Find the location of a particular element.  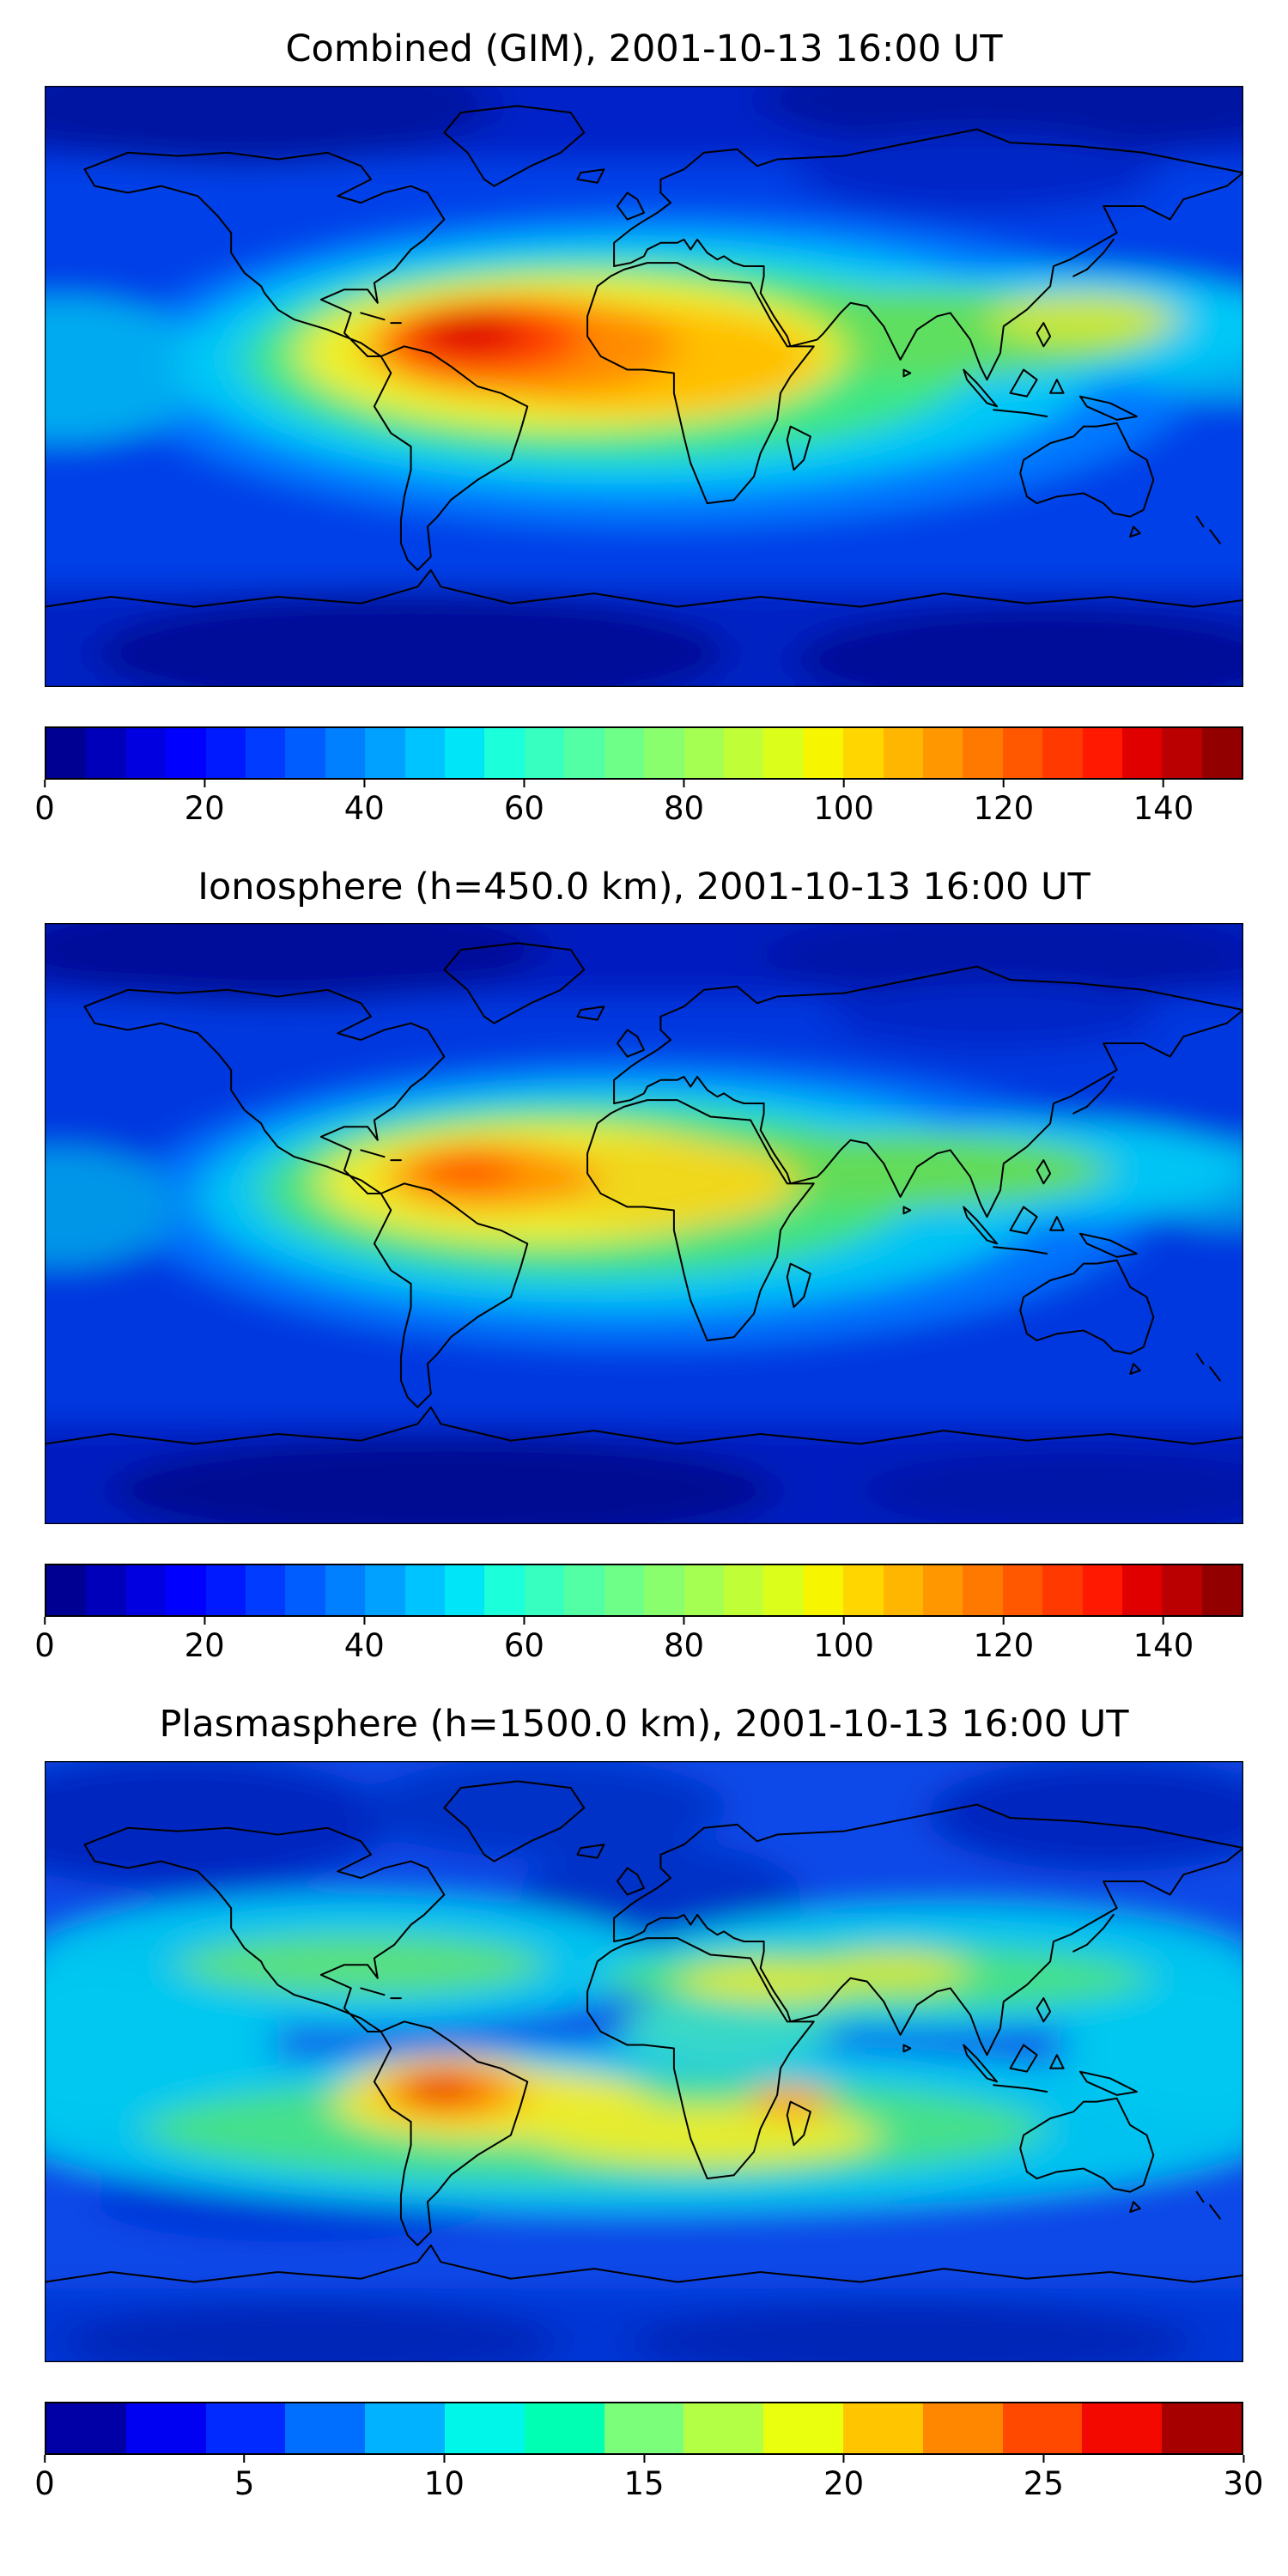

tick-label: 140 is located at coordinates (1163, 808).